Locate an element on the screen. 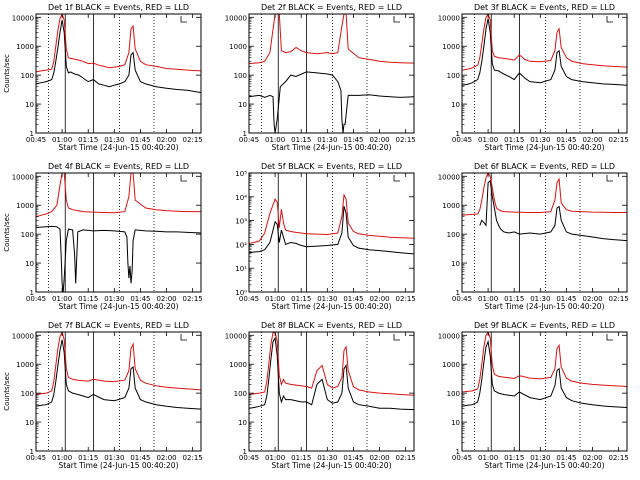 This screenshot has width=640, height=480. panel-title: Det 2f BLACK = Events, RED = LLD is located at coordinates (331, 7).